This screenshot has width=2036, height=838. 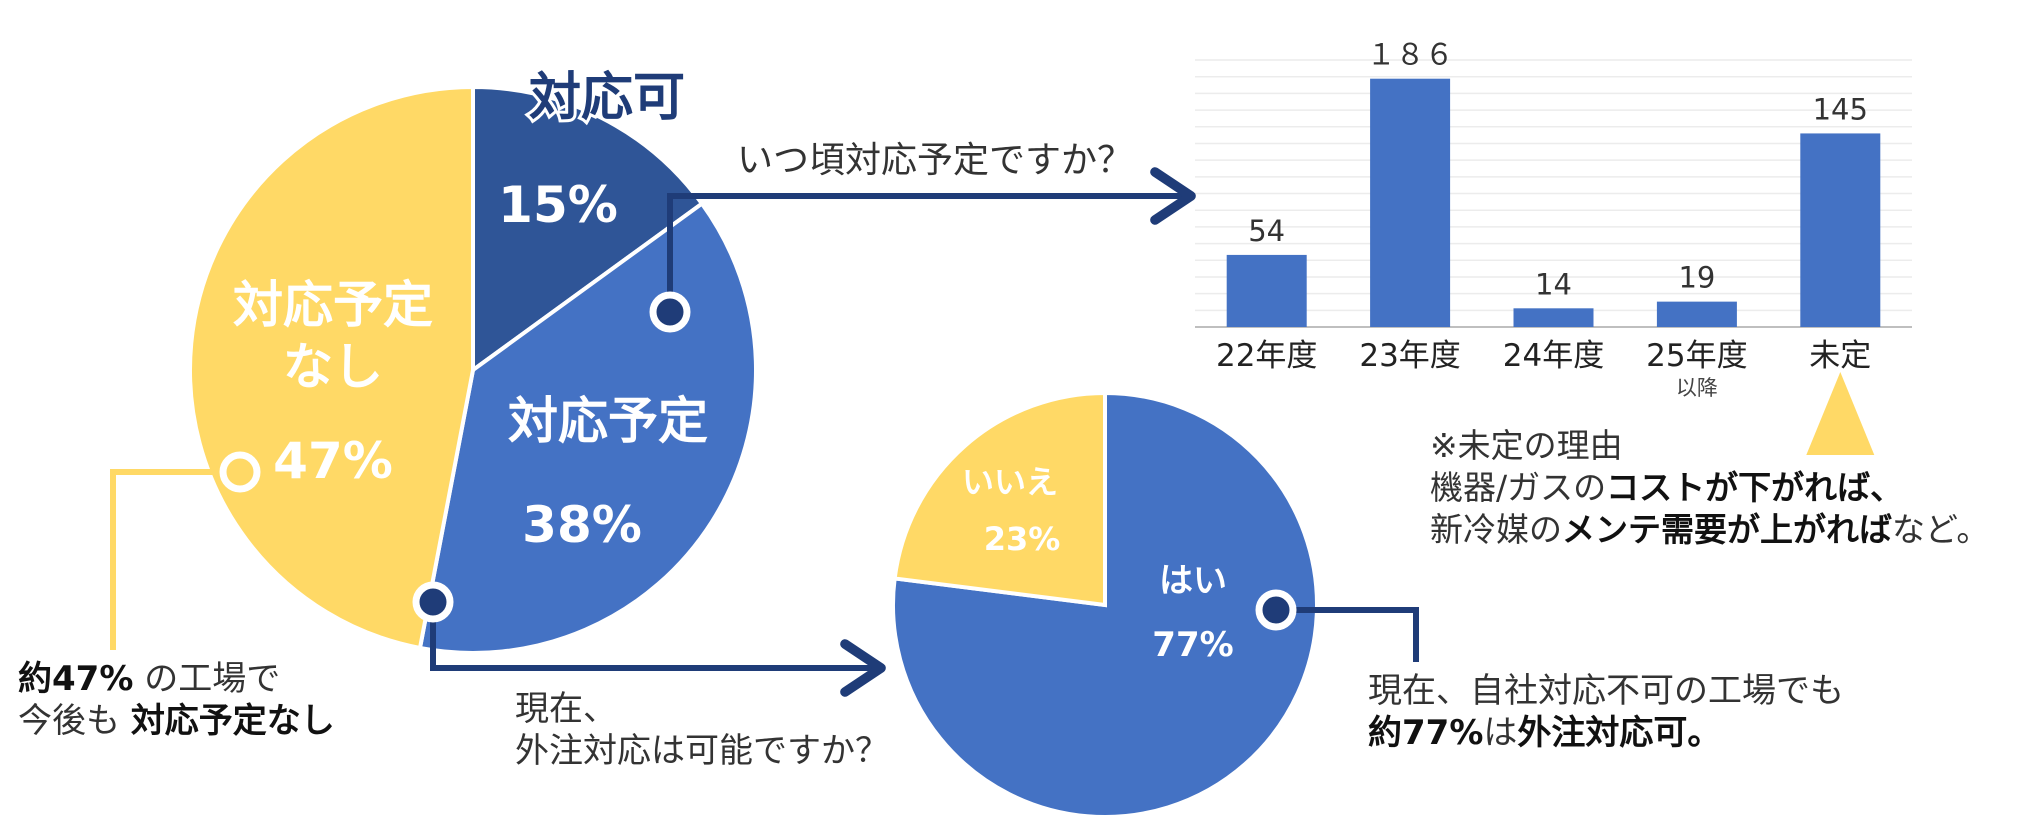 What do you see at coordinates (1192, 645) in the screenshot?
I see `pie2-value-0: 77%` at bounding box center [1192, 645].